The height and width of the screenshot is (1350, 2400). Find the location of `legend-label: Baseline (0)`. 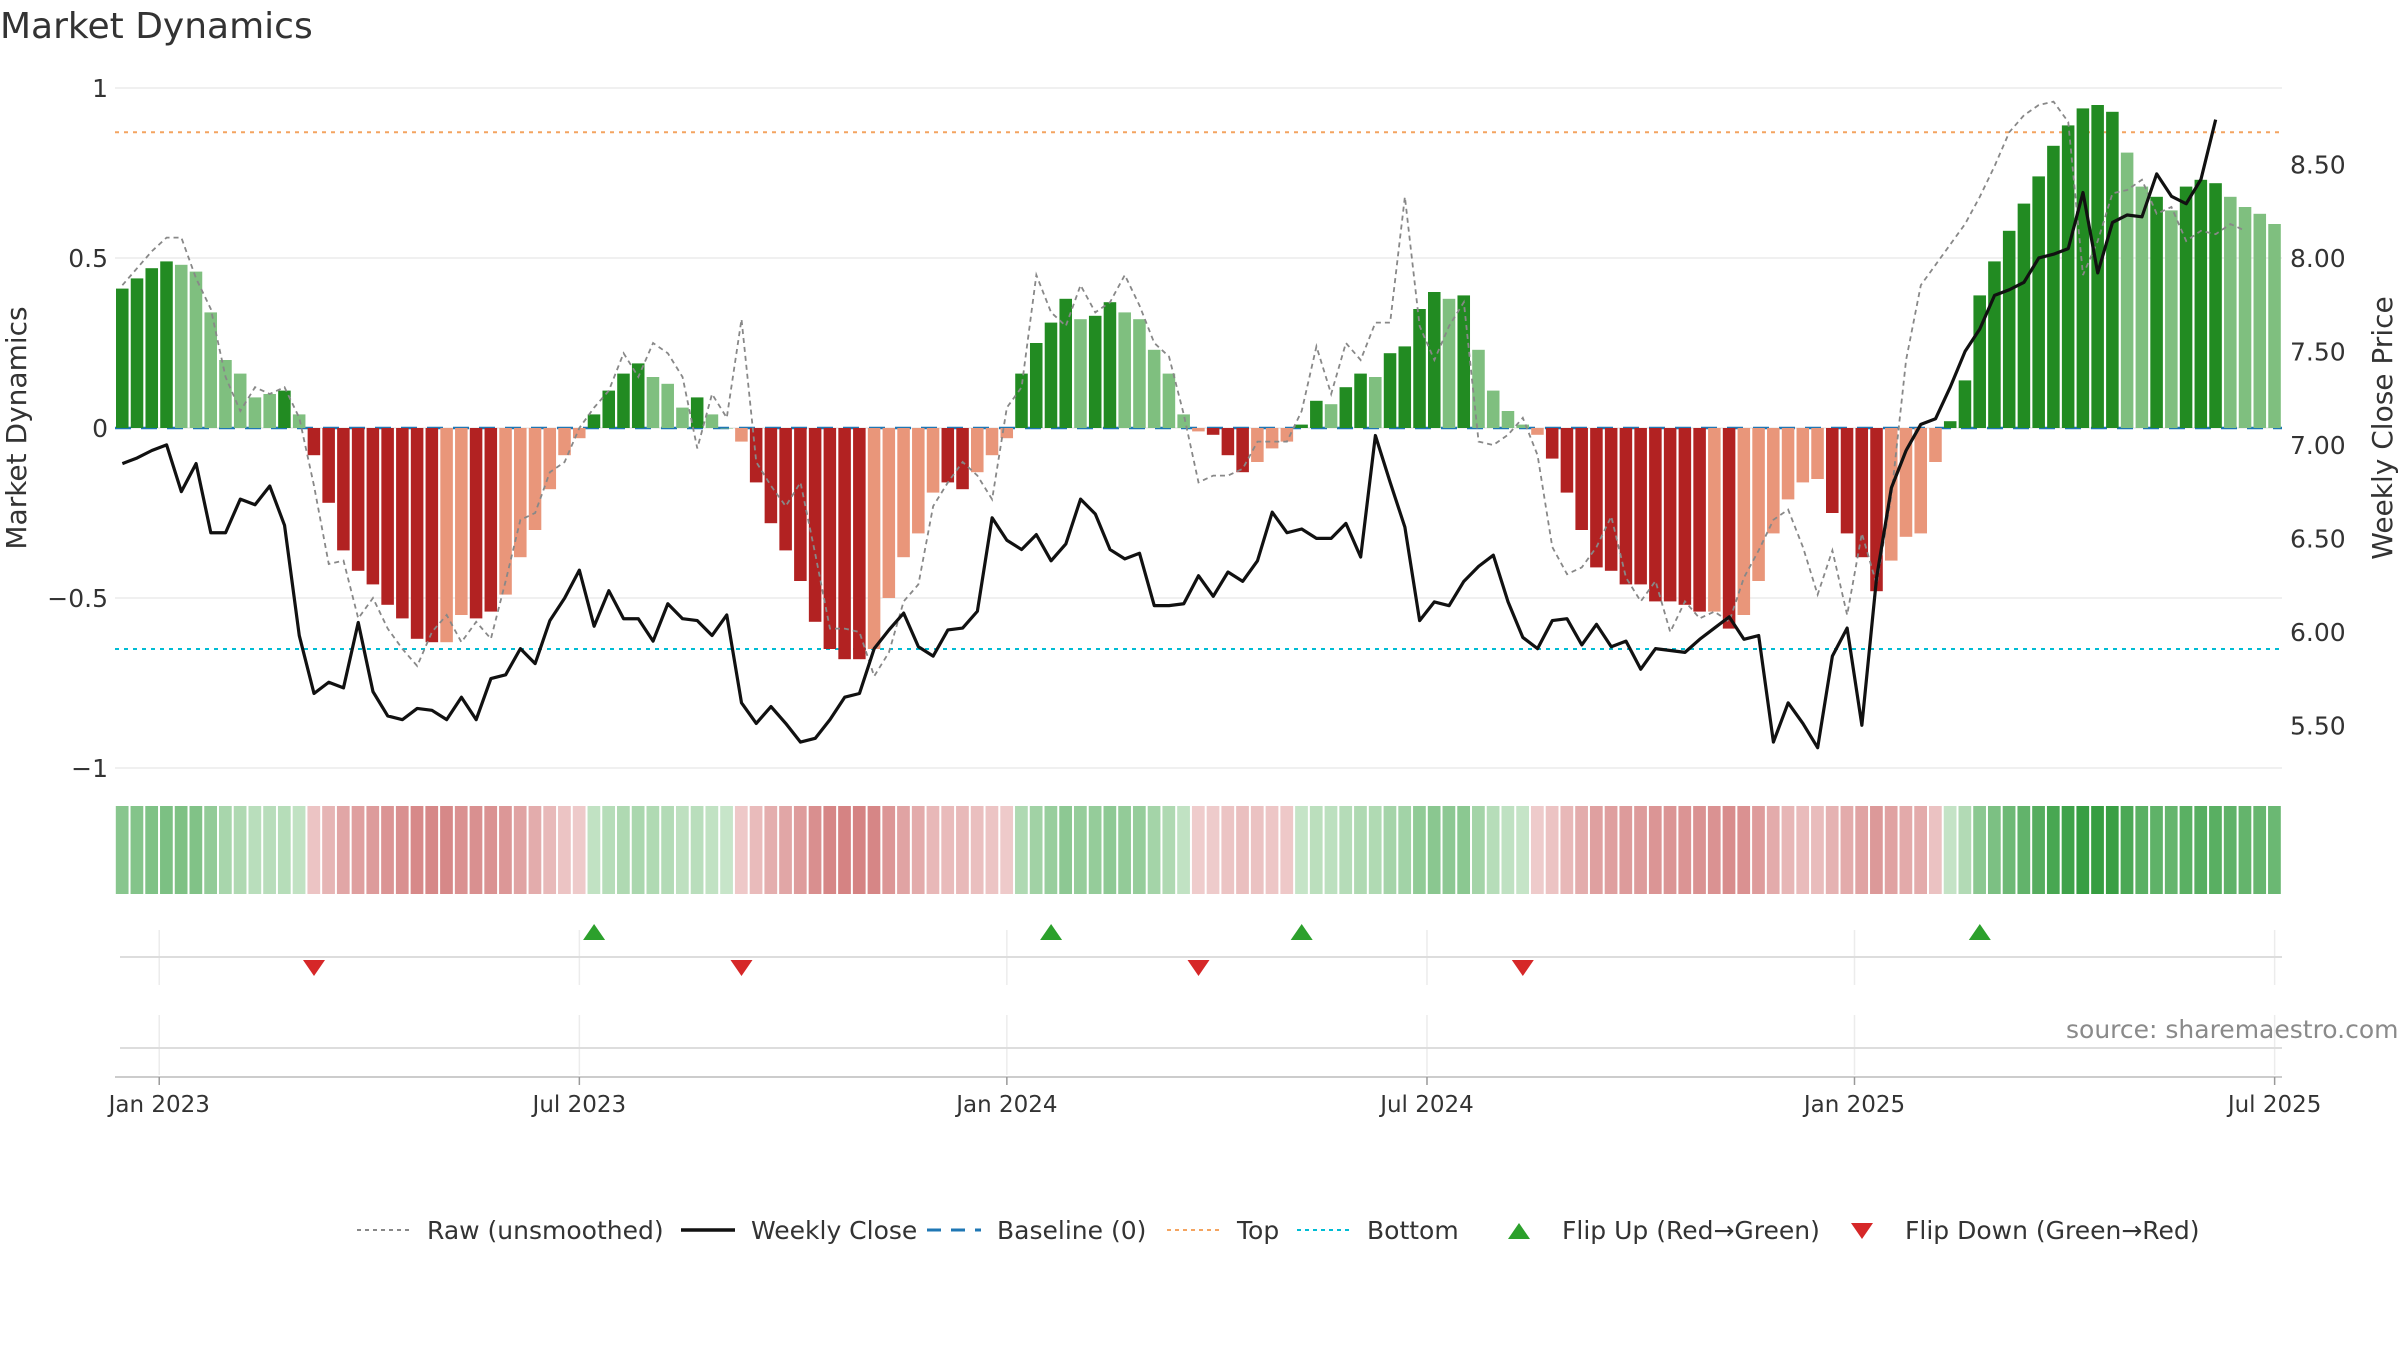

legend-label: Baseline (0) is located at coordinates (1072, 1230).